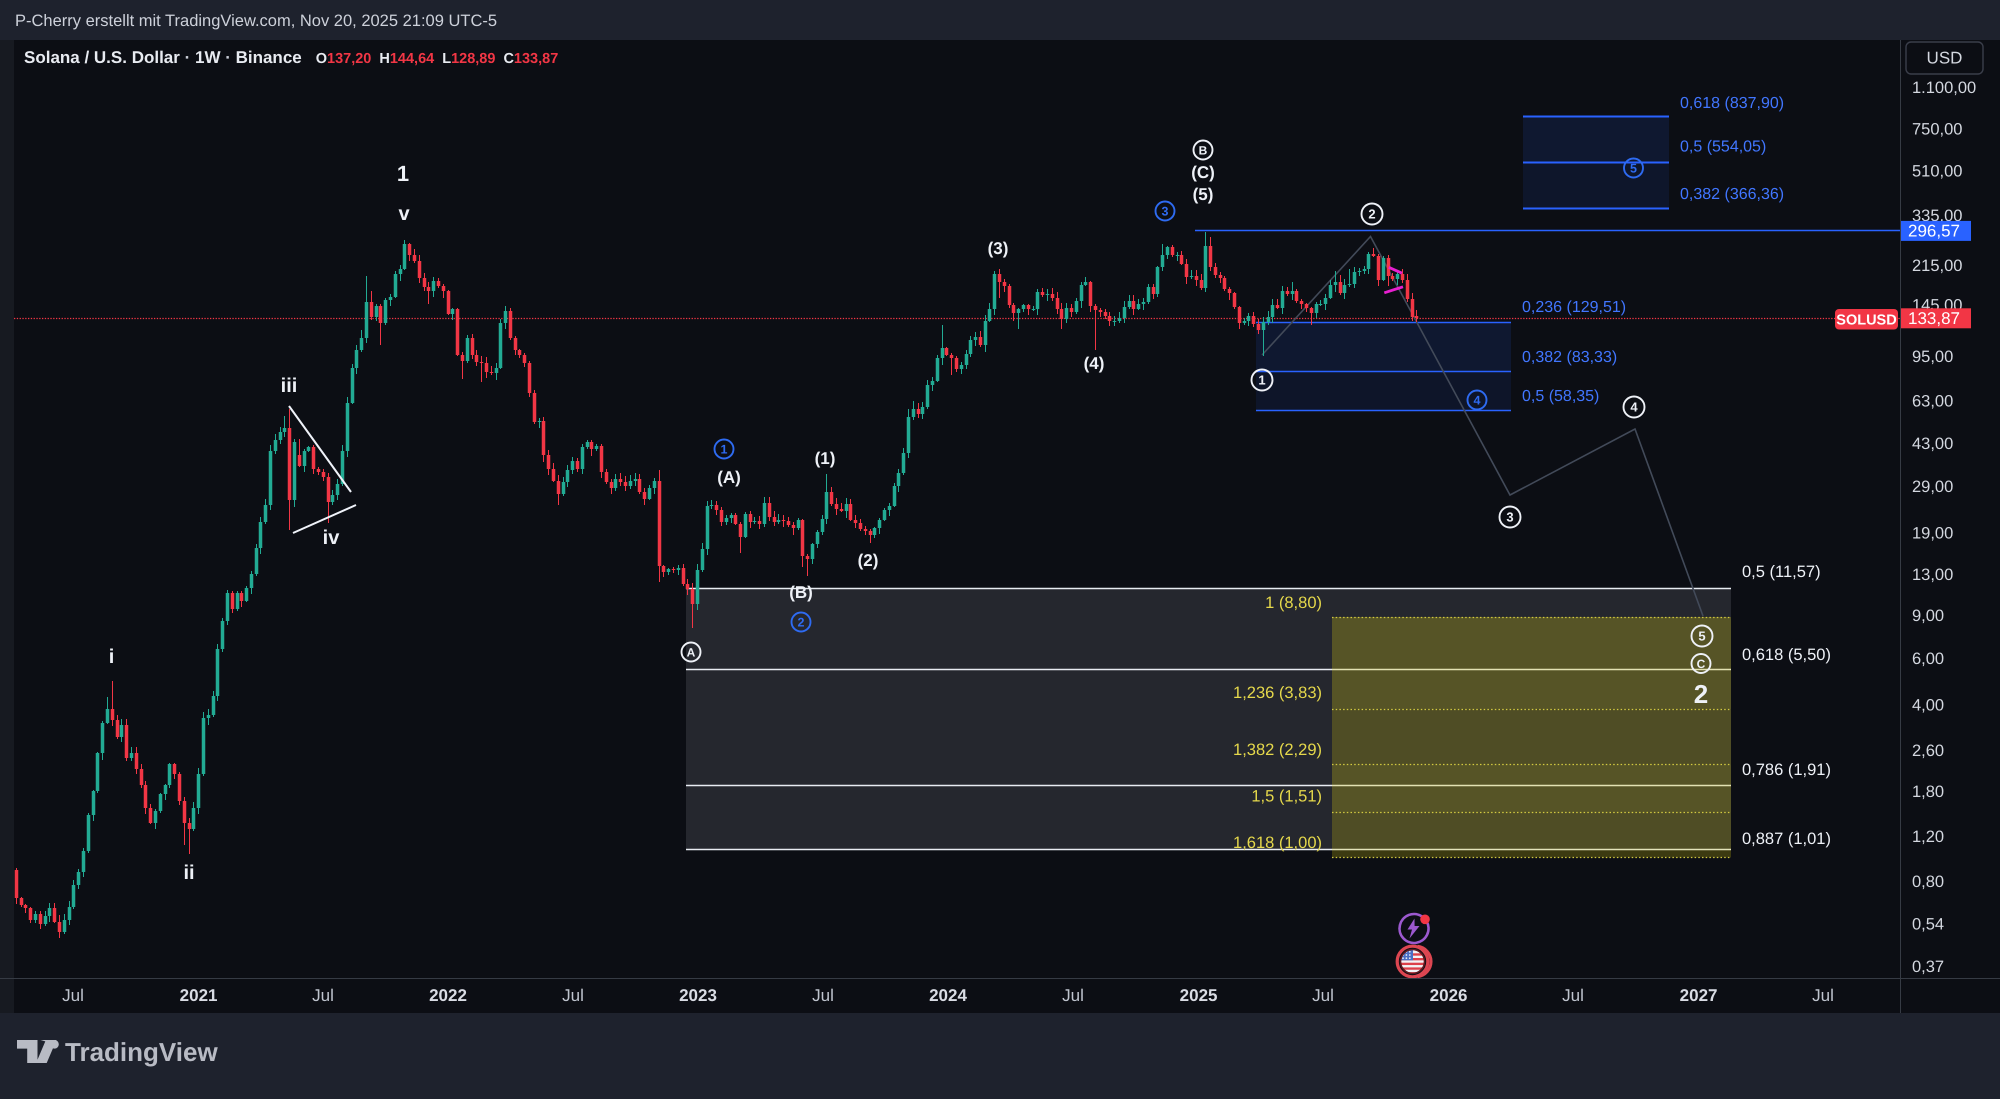 This screenshot has width=2000, height=1099. Describe the element at coordinates (1937, 216) in the screenshot. I see `svg-text: 335,00` at that location.